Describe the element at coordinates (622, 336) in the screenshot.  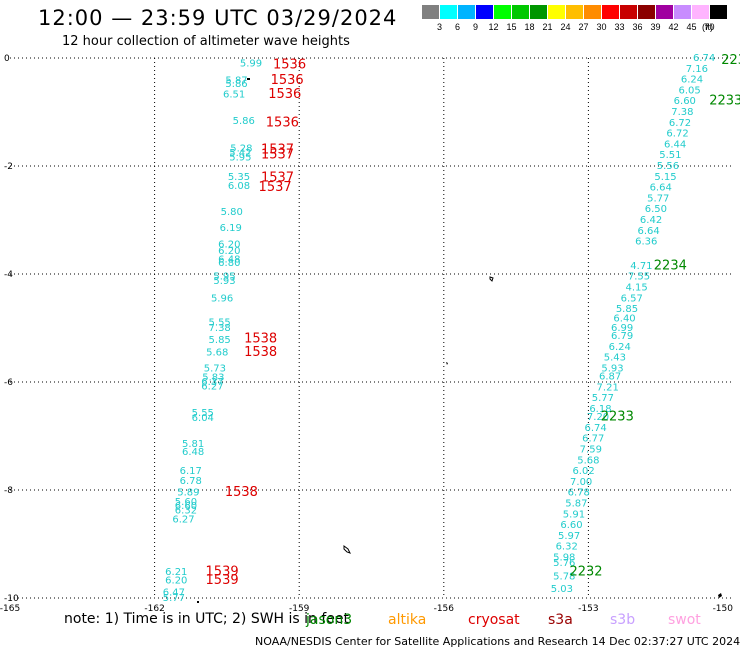
I see `swh-label: 6.79` at that location.